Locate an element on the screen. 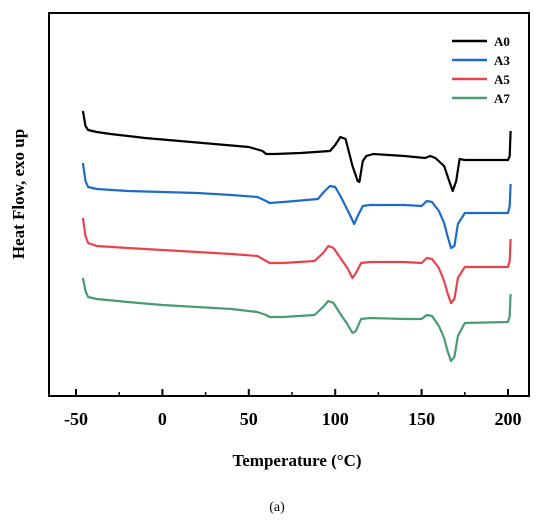 The width and height of the screenshot is (550, 523). x-tick-label: 0 is located at coordinates (162, 419).